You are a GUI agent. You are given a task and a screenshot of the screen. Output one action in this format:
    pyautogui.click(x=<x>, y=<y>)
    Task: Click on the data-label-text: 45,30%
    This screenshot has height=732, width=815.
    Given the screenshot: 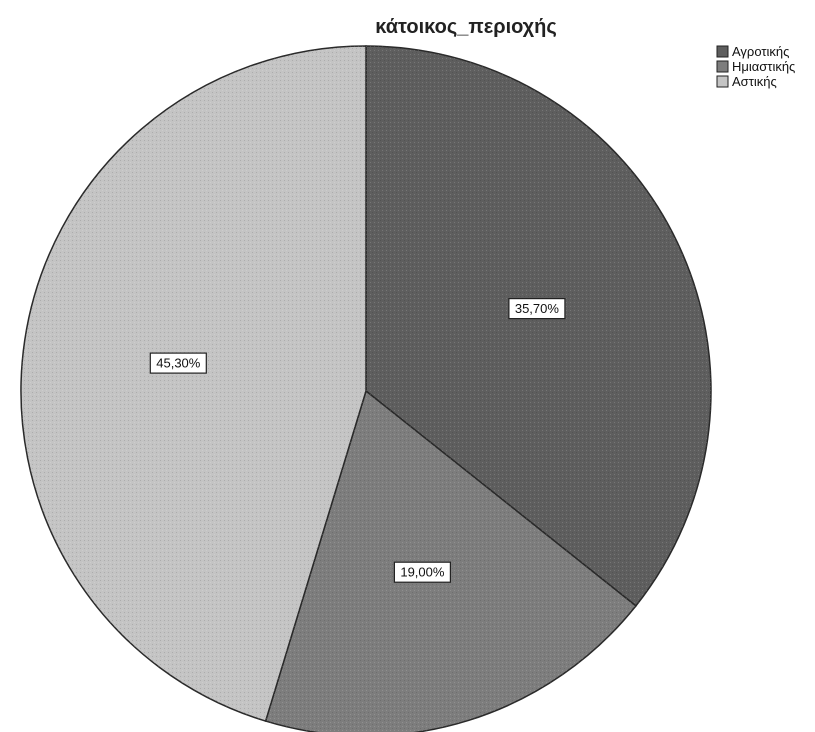 What is the action you would take?
    pyautogui.click(x=178, y=363)
    